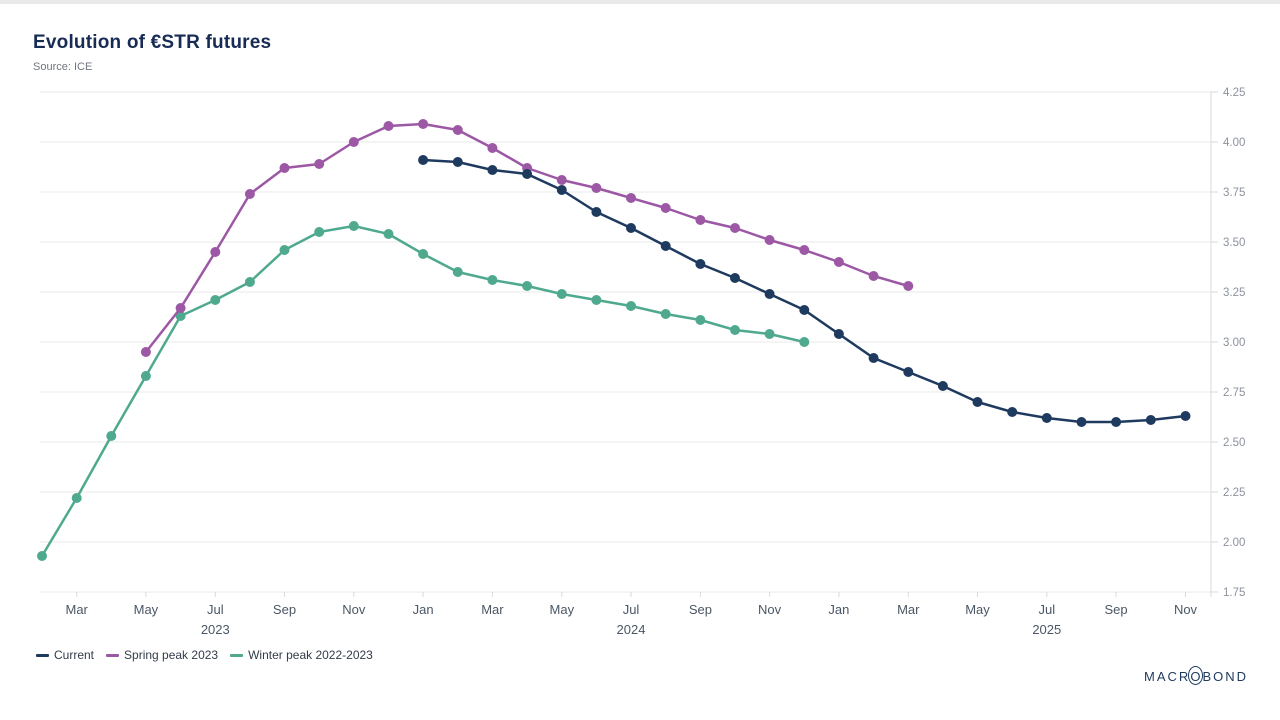  I want to click on svg-text: 3.25, so click(1234, 293).